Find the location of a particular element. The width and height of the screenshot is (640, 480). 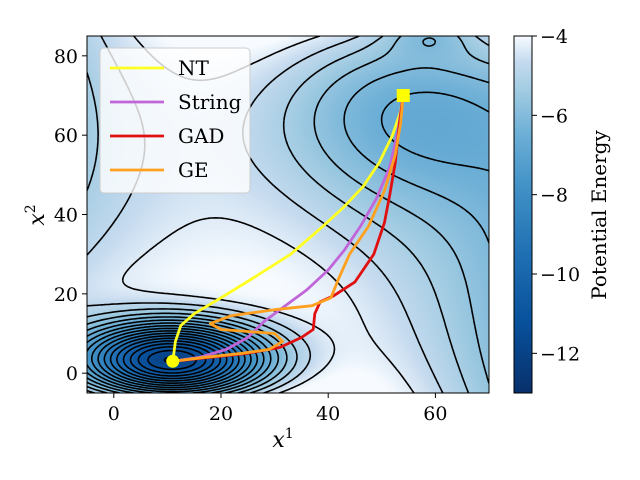

colorbar-label: Potential Energy is located at coordinates (599, 215).